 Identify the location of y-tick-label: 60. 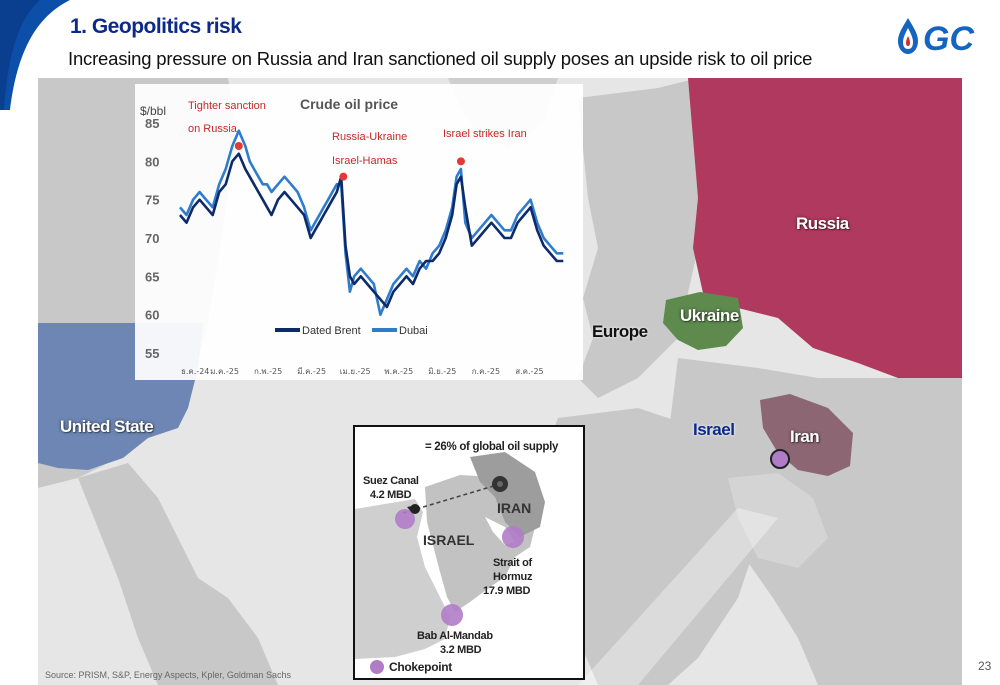
(152, 315).